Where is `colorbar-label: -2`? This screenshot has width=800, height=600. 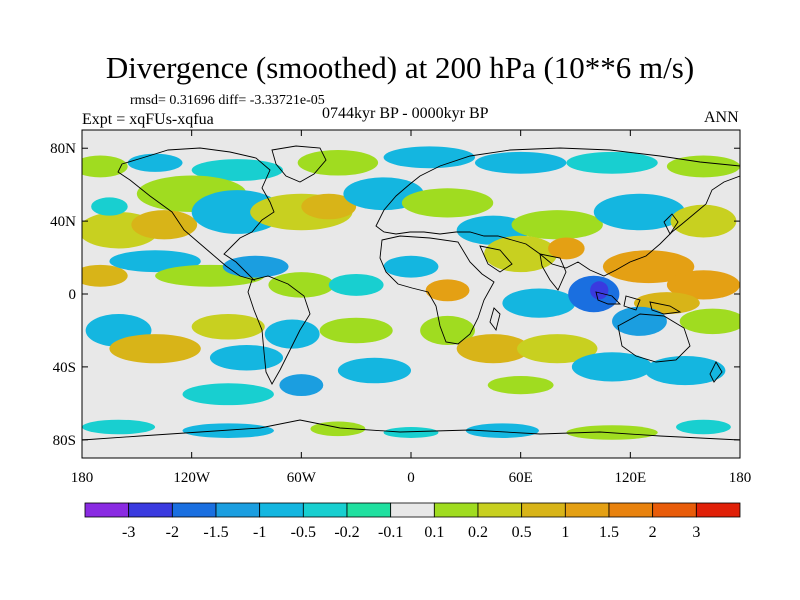
colorbar-label: -2 is located at coordinates (172, 532).